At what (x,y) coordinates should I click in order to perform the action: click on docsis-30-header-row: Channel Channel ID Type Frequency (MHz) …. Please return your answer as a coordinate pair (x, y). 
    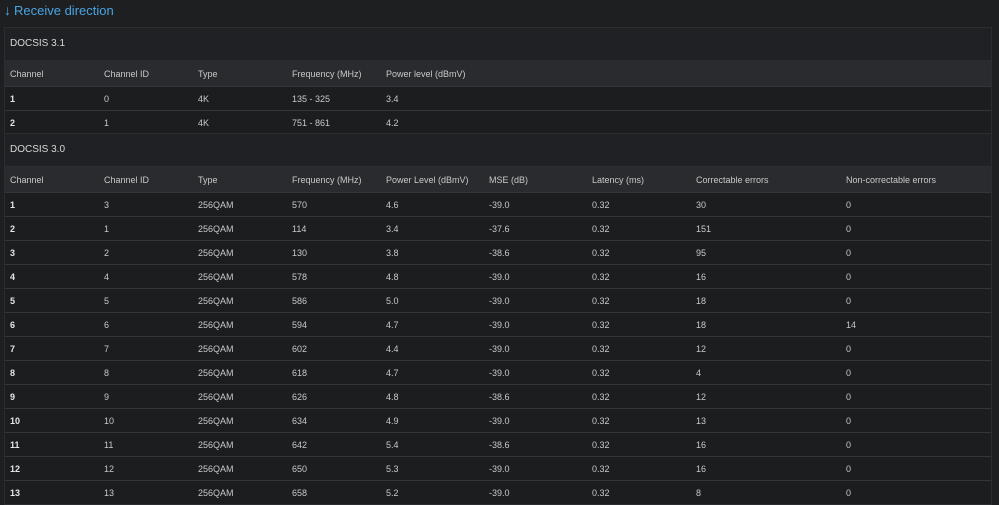
    Looking at the image, I should click on (498, 180).